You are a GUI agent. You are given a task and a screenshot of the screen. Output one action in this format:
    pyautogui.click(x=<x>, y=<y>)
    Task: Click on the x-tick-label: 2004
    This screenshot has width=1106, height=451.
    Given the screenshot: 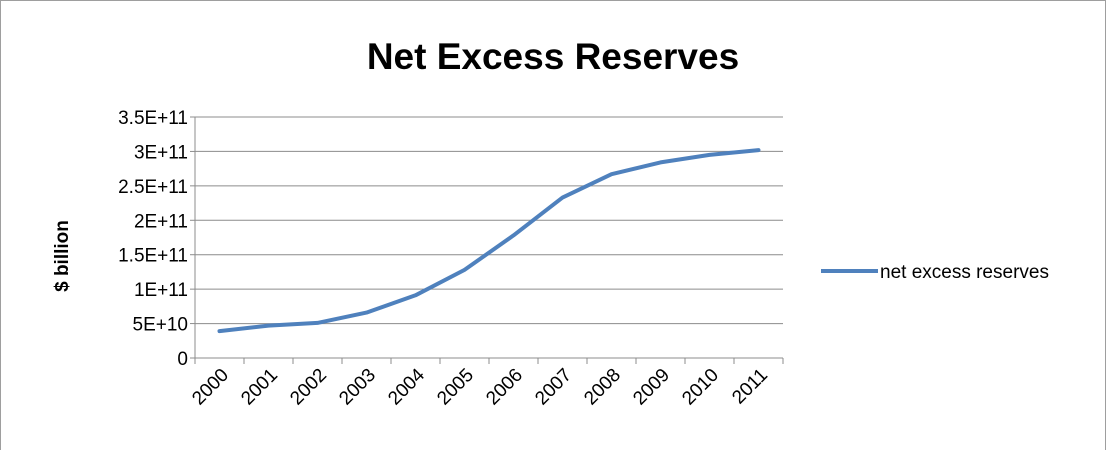 What is the action you would take?
    pyautogui.click(x=406, y=386)
    